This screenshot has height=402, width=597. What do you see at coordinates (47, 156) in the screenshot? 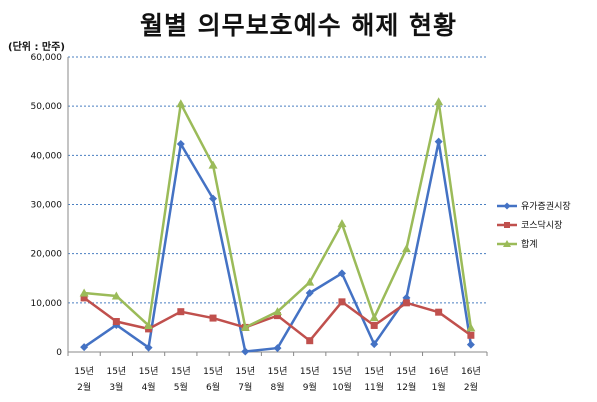
I see `y-tick-label: 40,000` at bounding box center [47, 156].